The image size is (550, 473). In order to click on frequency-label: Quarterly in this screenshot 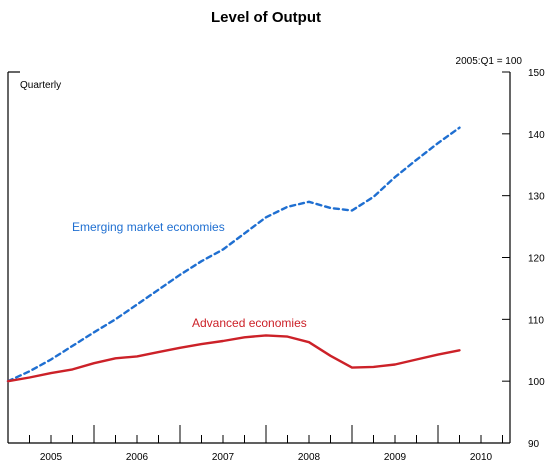, I will do `click(40, 85)`.